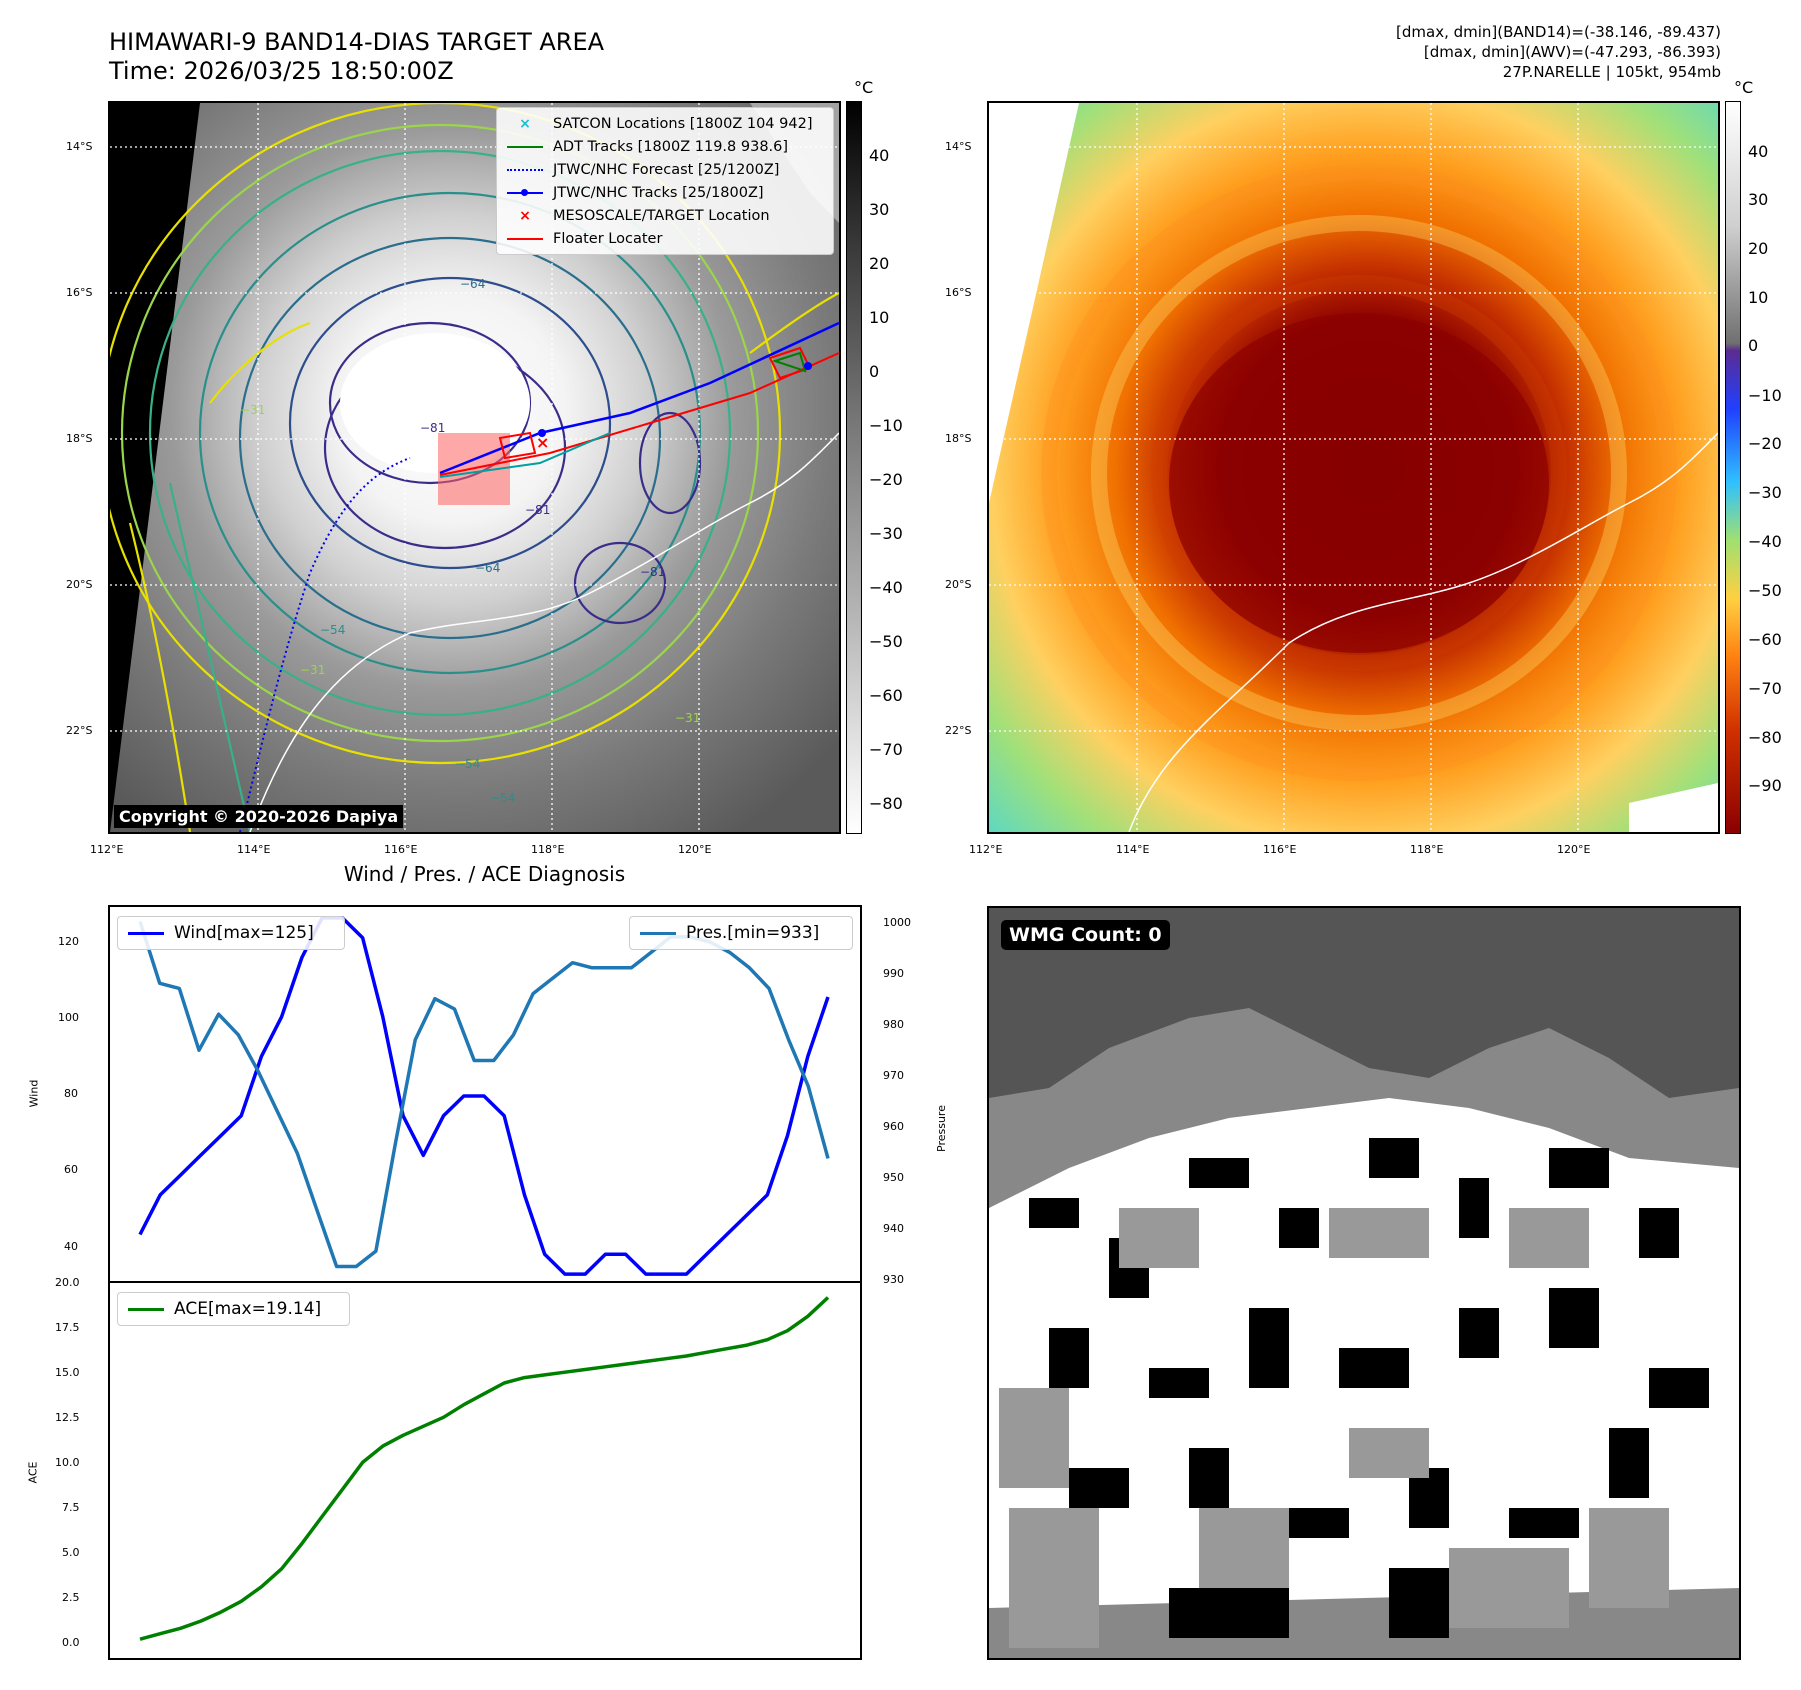  Describe the element at coordinates (886, 533) in the screenshot. I see `ir-colorbar-tick: −30` at that location.